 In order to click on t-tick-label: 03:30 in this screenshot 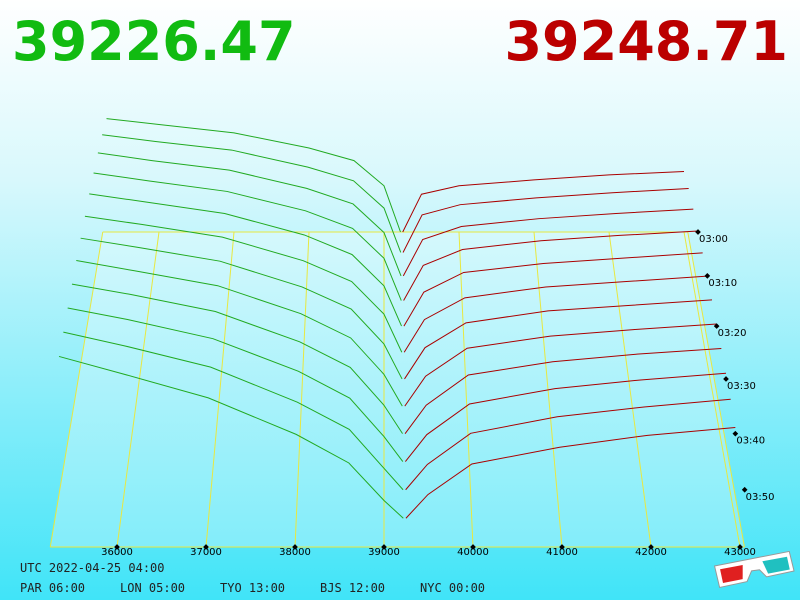, I will do `click(741, 386)`.